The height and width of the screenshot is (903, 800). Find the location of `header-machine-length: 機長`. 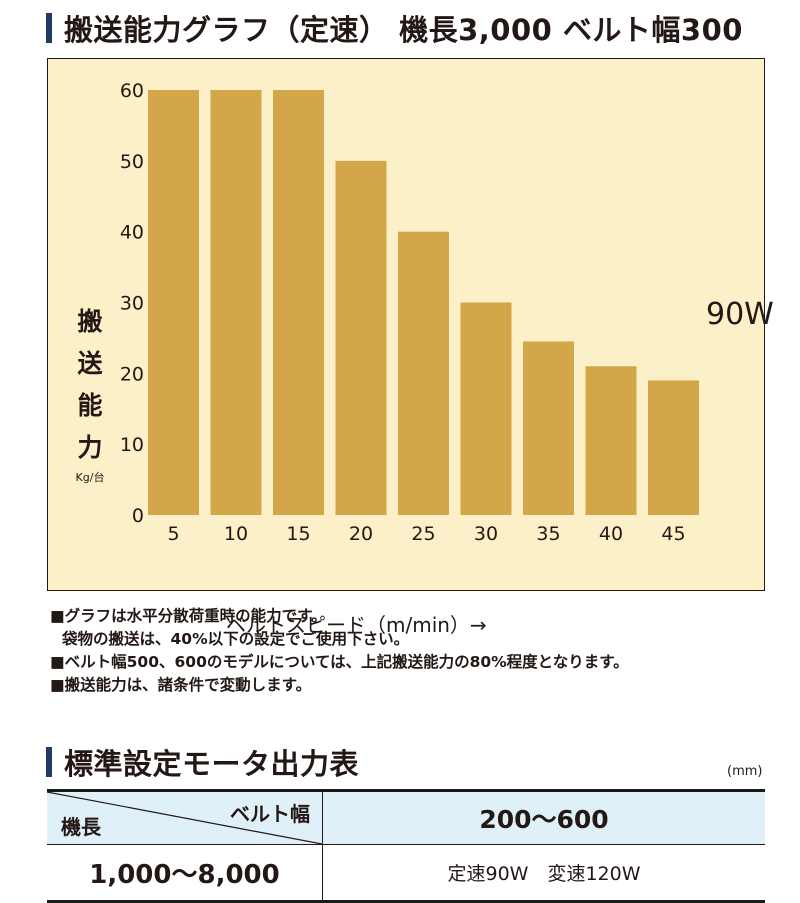

header-machine-length: 機長 is located at coordinates (81, 827).